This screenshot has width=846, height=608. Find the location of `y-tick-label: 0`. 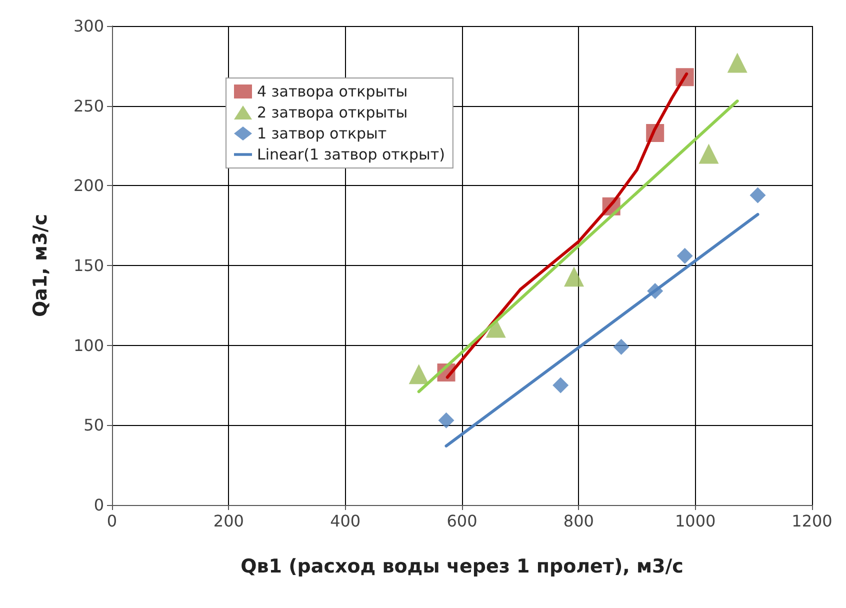

y-tick-label: 0 is located at coordinates (99, 505).